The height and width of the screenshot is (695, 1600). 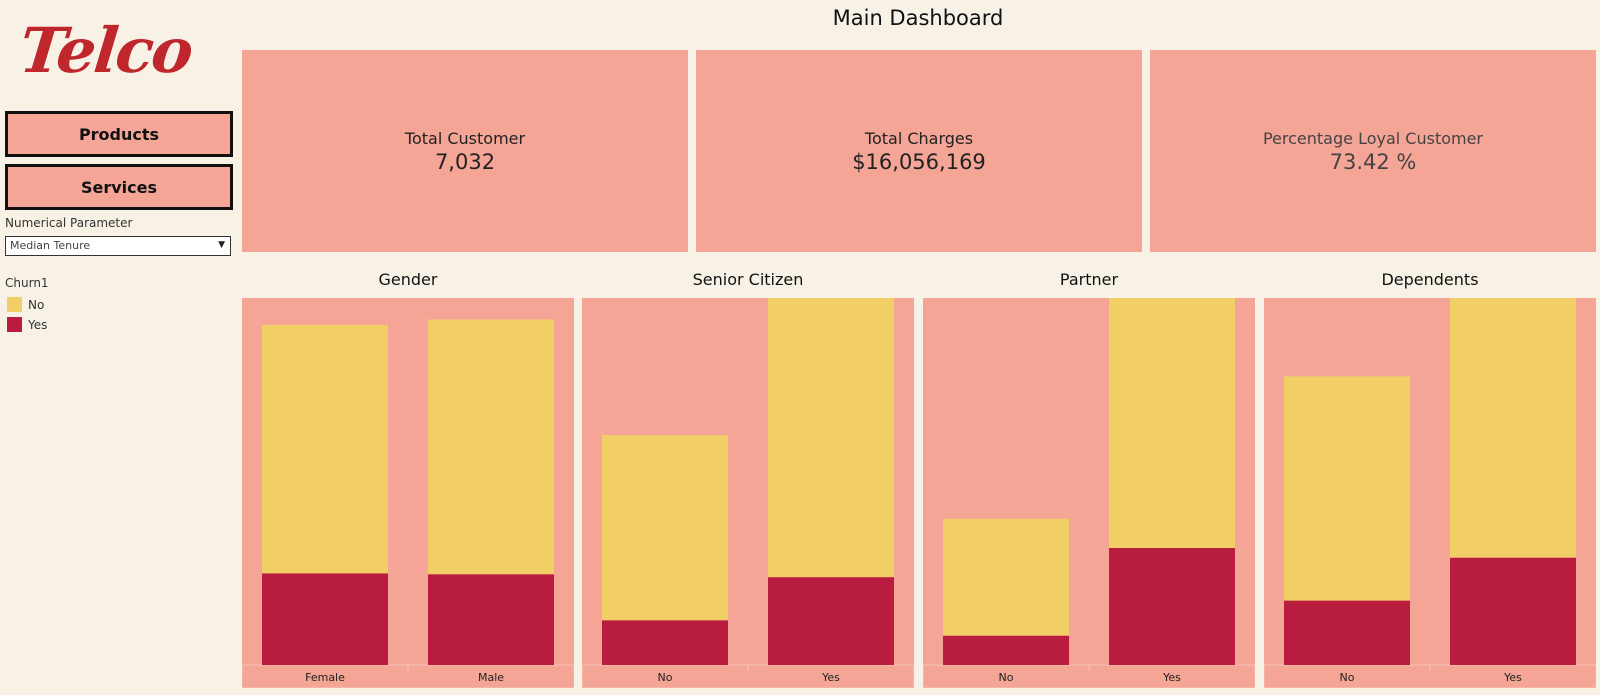 What do you see at coordinates (1373, 161) in the screenshot?
I see `kpi-value: 73.42 %` at bounding box center [1373, 161].